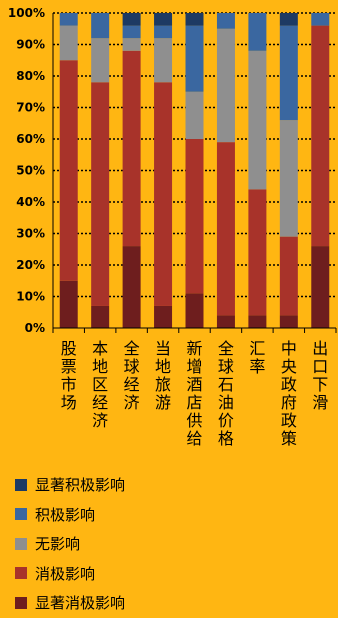  I want to click on legend-item-neutral: 无影响, so click(70, 544).